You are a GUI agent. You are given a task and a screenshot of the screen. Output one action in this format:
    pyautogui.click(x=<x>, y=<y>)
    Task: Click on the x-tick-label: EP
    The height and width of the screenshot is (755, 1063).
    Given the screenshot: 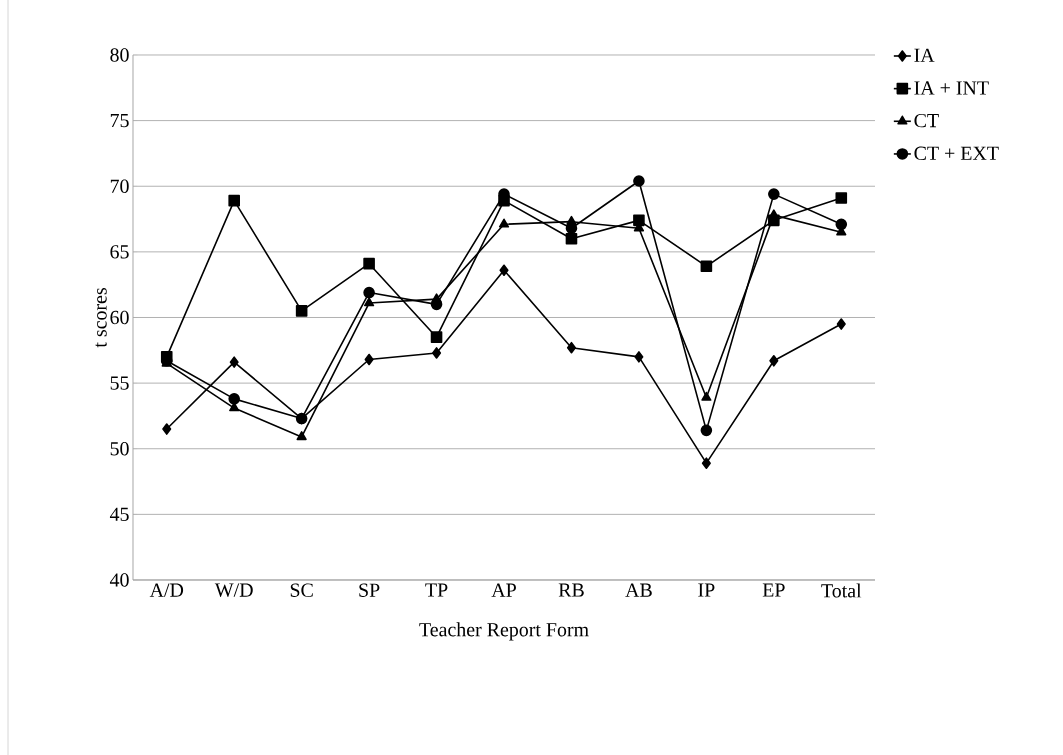 What is the action you would take?
    pyautogui.click(x=773, y=590)
    